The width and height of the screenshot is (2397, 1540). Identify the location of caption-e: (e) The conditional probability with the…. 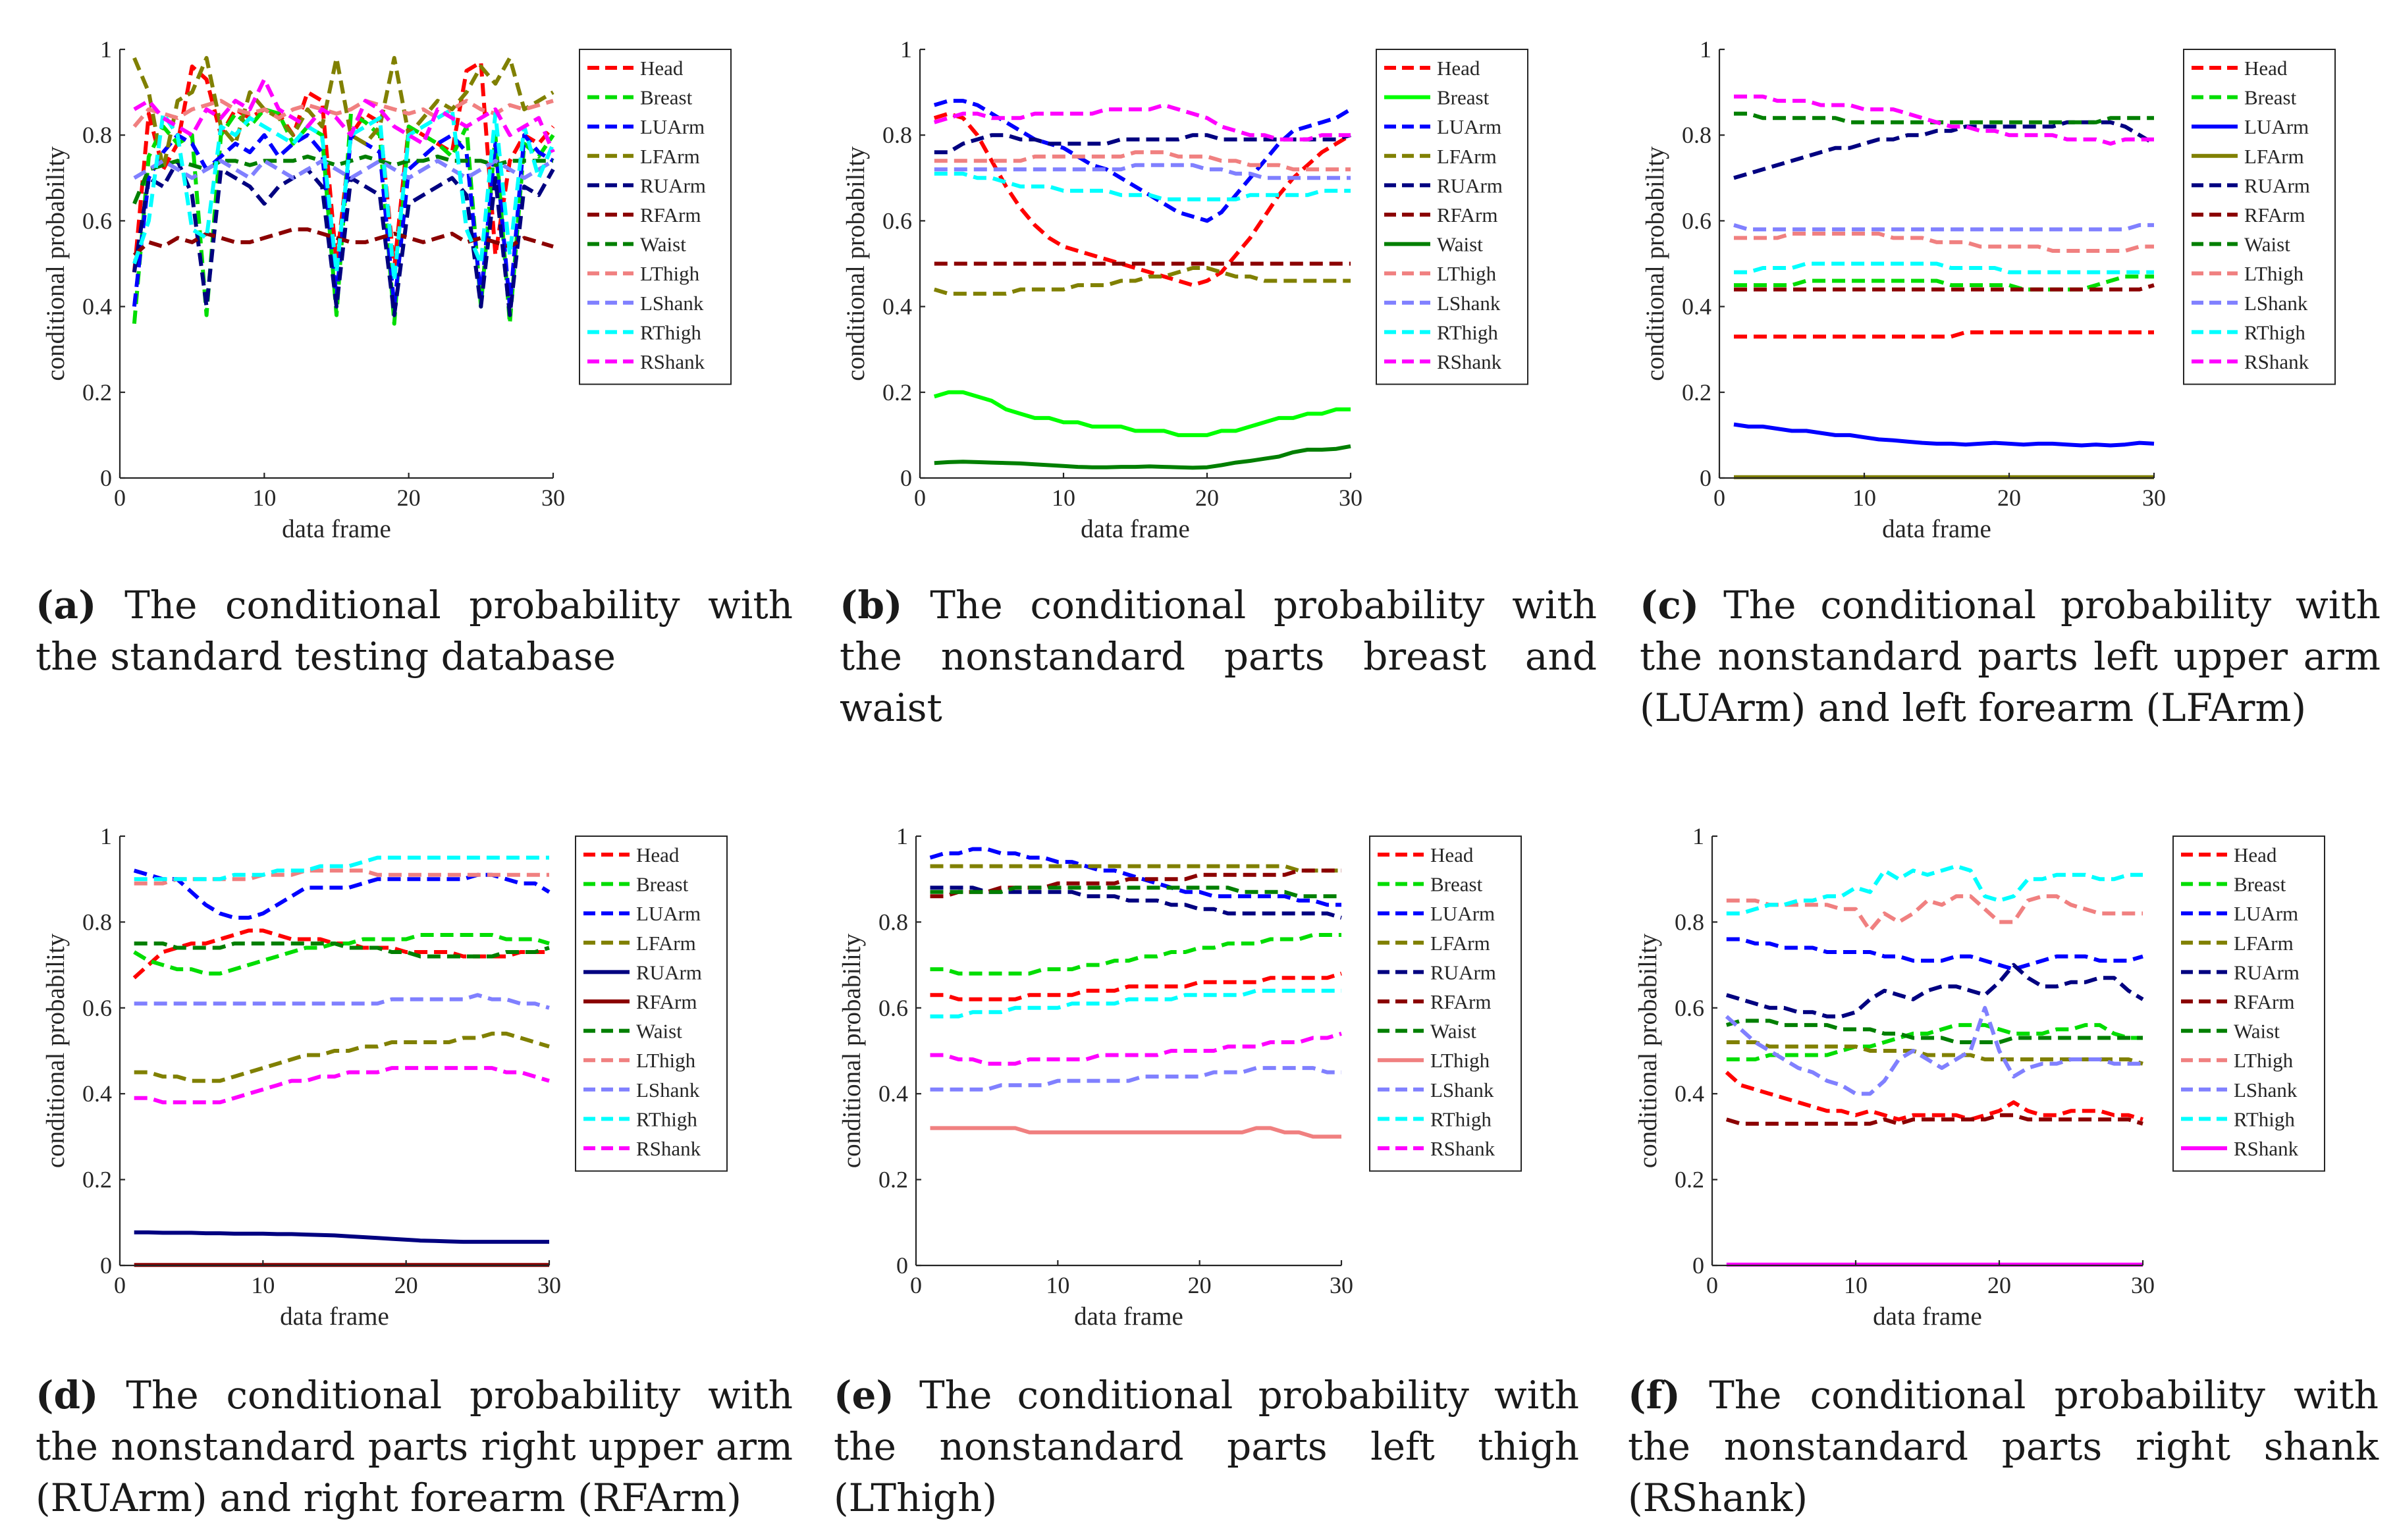
(1206, 1446).